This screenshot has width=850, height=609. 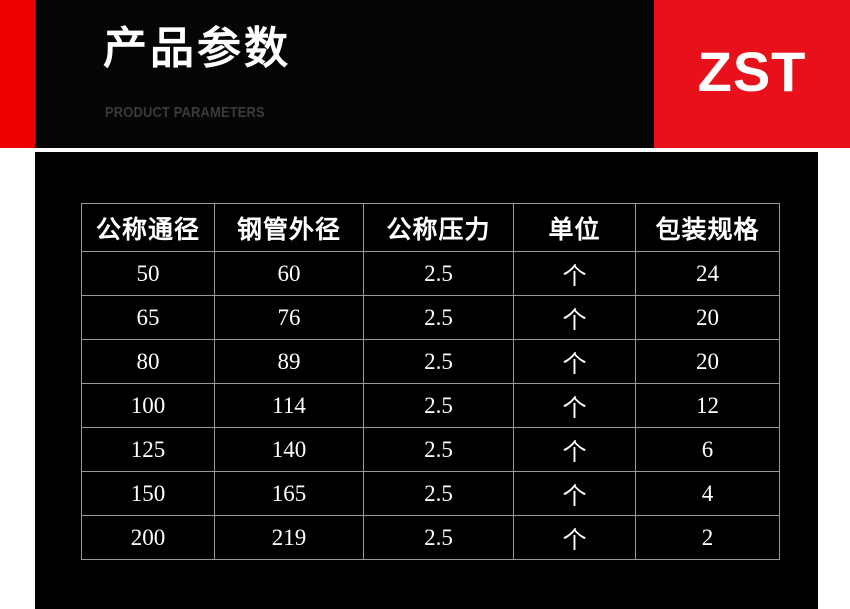 I want to click on column-header-nominal-diameter: 公称通径, so click(x=148, y=227).